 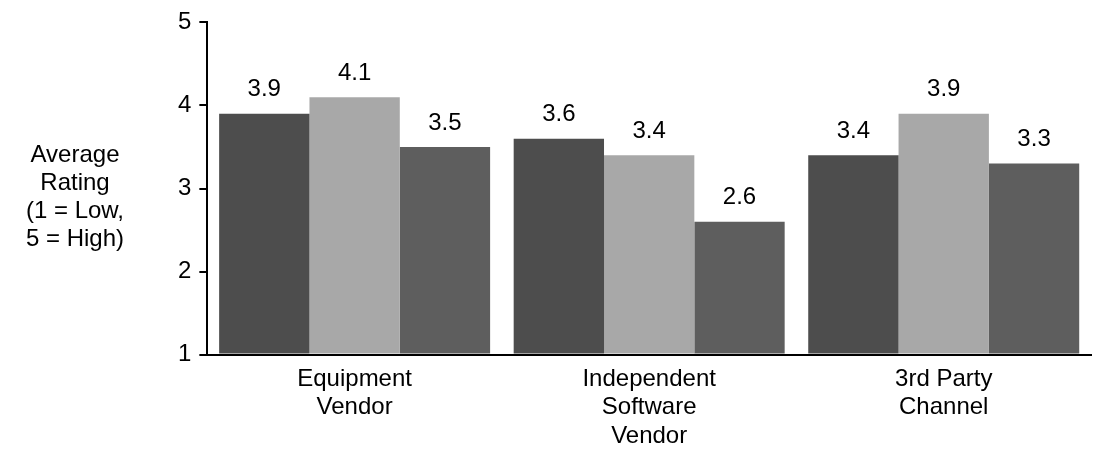 What do you see at coordinates (184, 353) in the screenshot?
I see `y-tick-label: 1` at bounding box center [184, 353].